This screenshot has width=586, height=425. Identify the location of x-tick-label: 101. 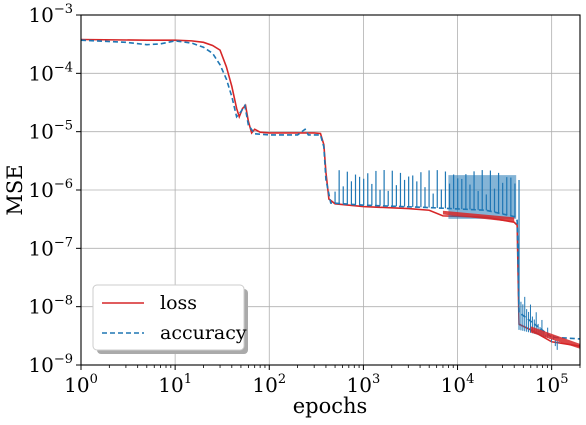
(175, 384).